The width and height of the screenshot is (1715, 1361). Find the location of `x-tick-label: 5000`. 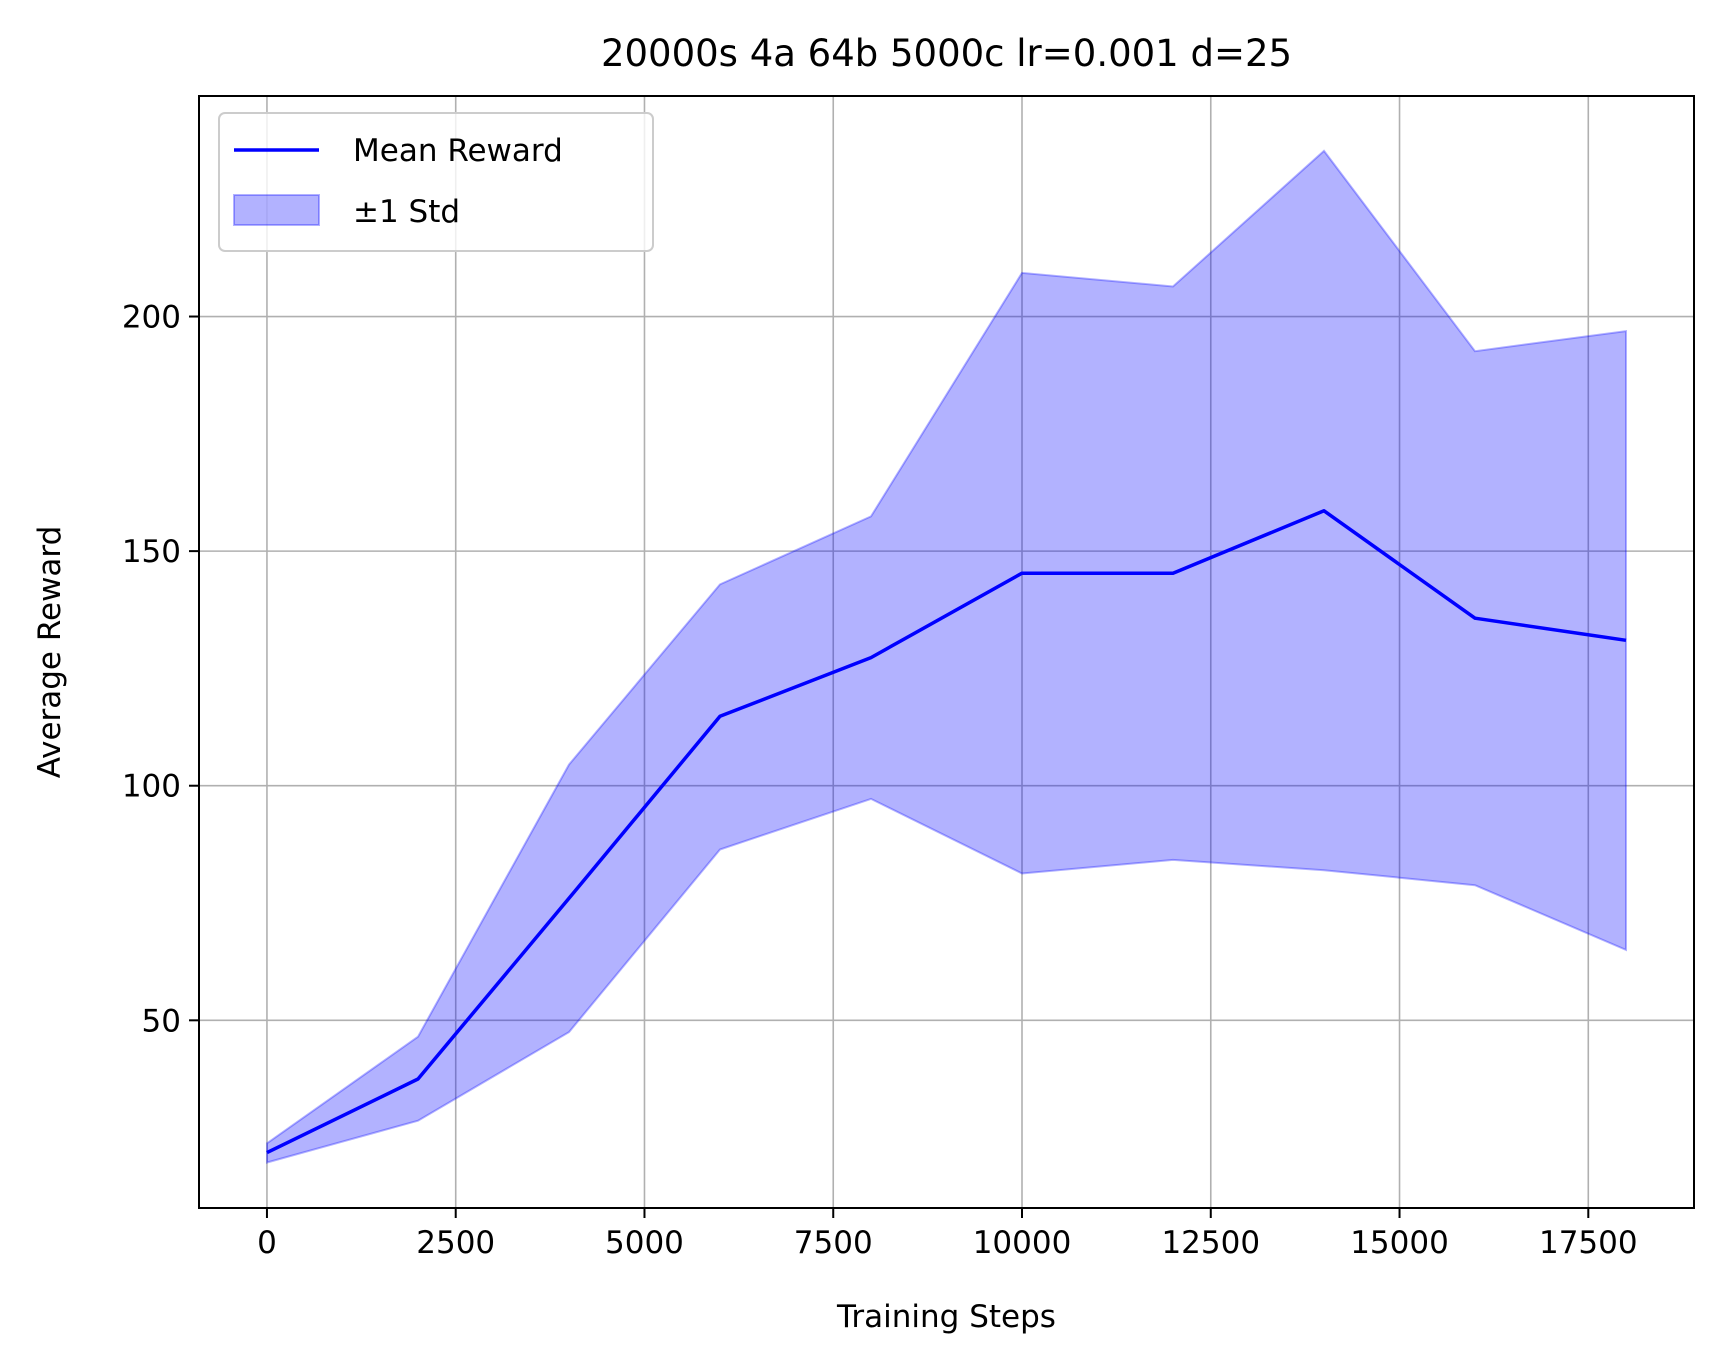

x-tick-label: 5000 is located at coordinates (644, 1243).